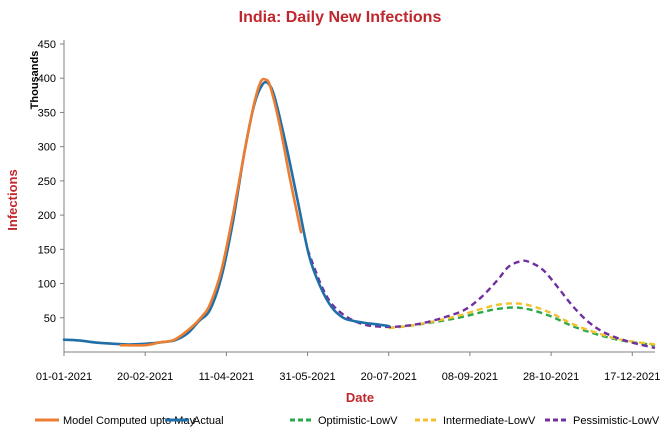 Image resolution: width=660 pixels, height=440 pixels. I want to click on x-tick-label: 20-07-2021, so click(389, 377).